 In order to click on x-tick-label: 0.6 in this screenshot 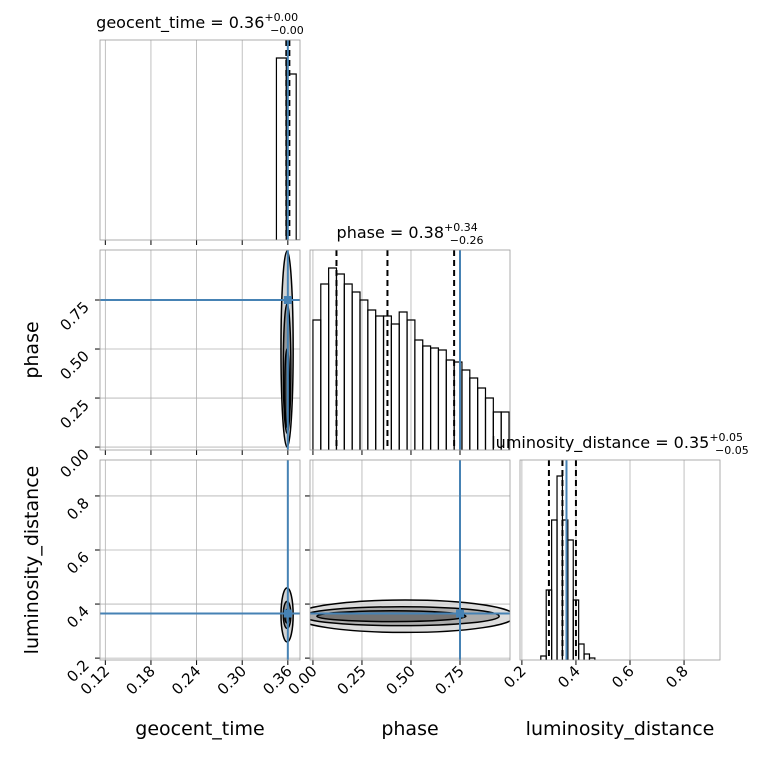, I will do `click(623, 677)`.